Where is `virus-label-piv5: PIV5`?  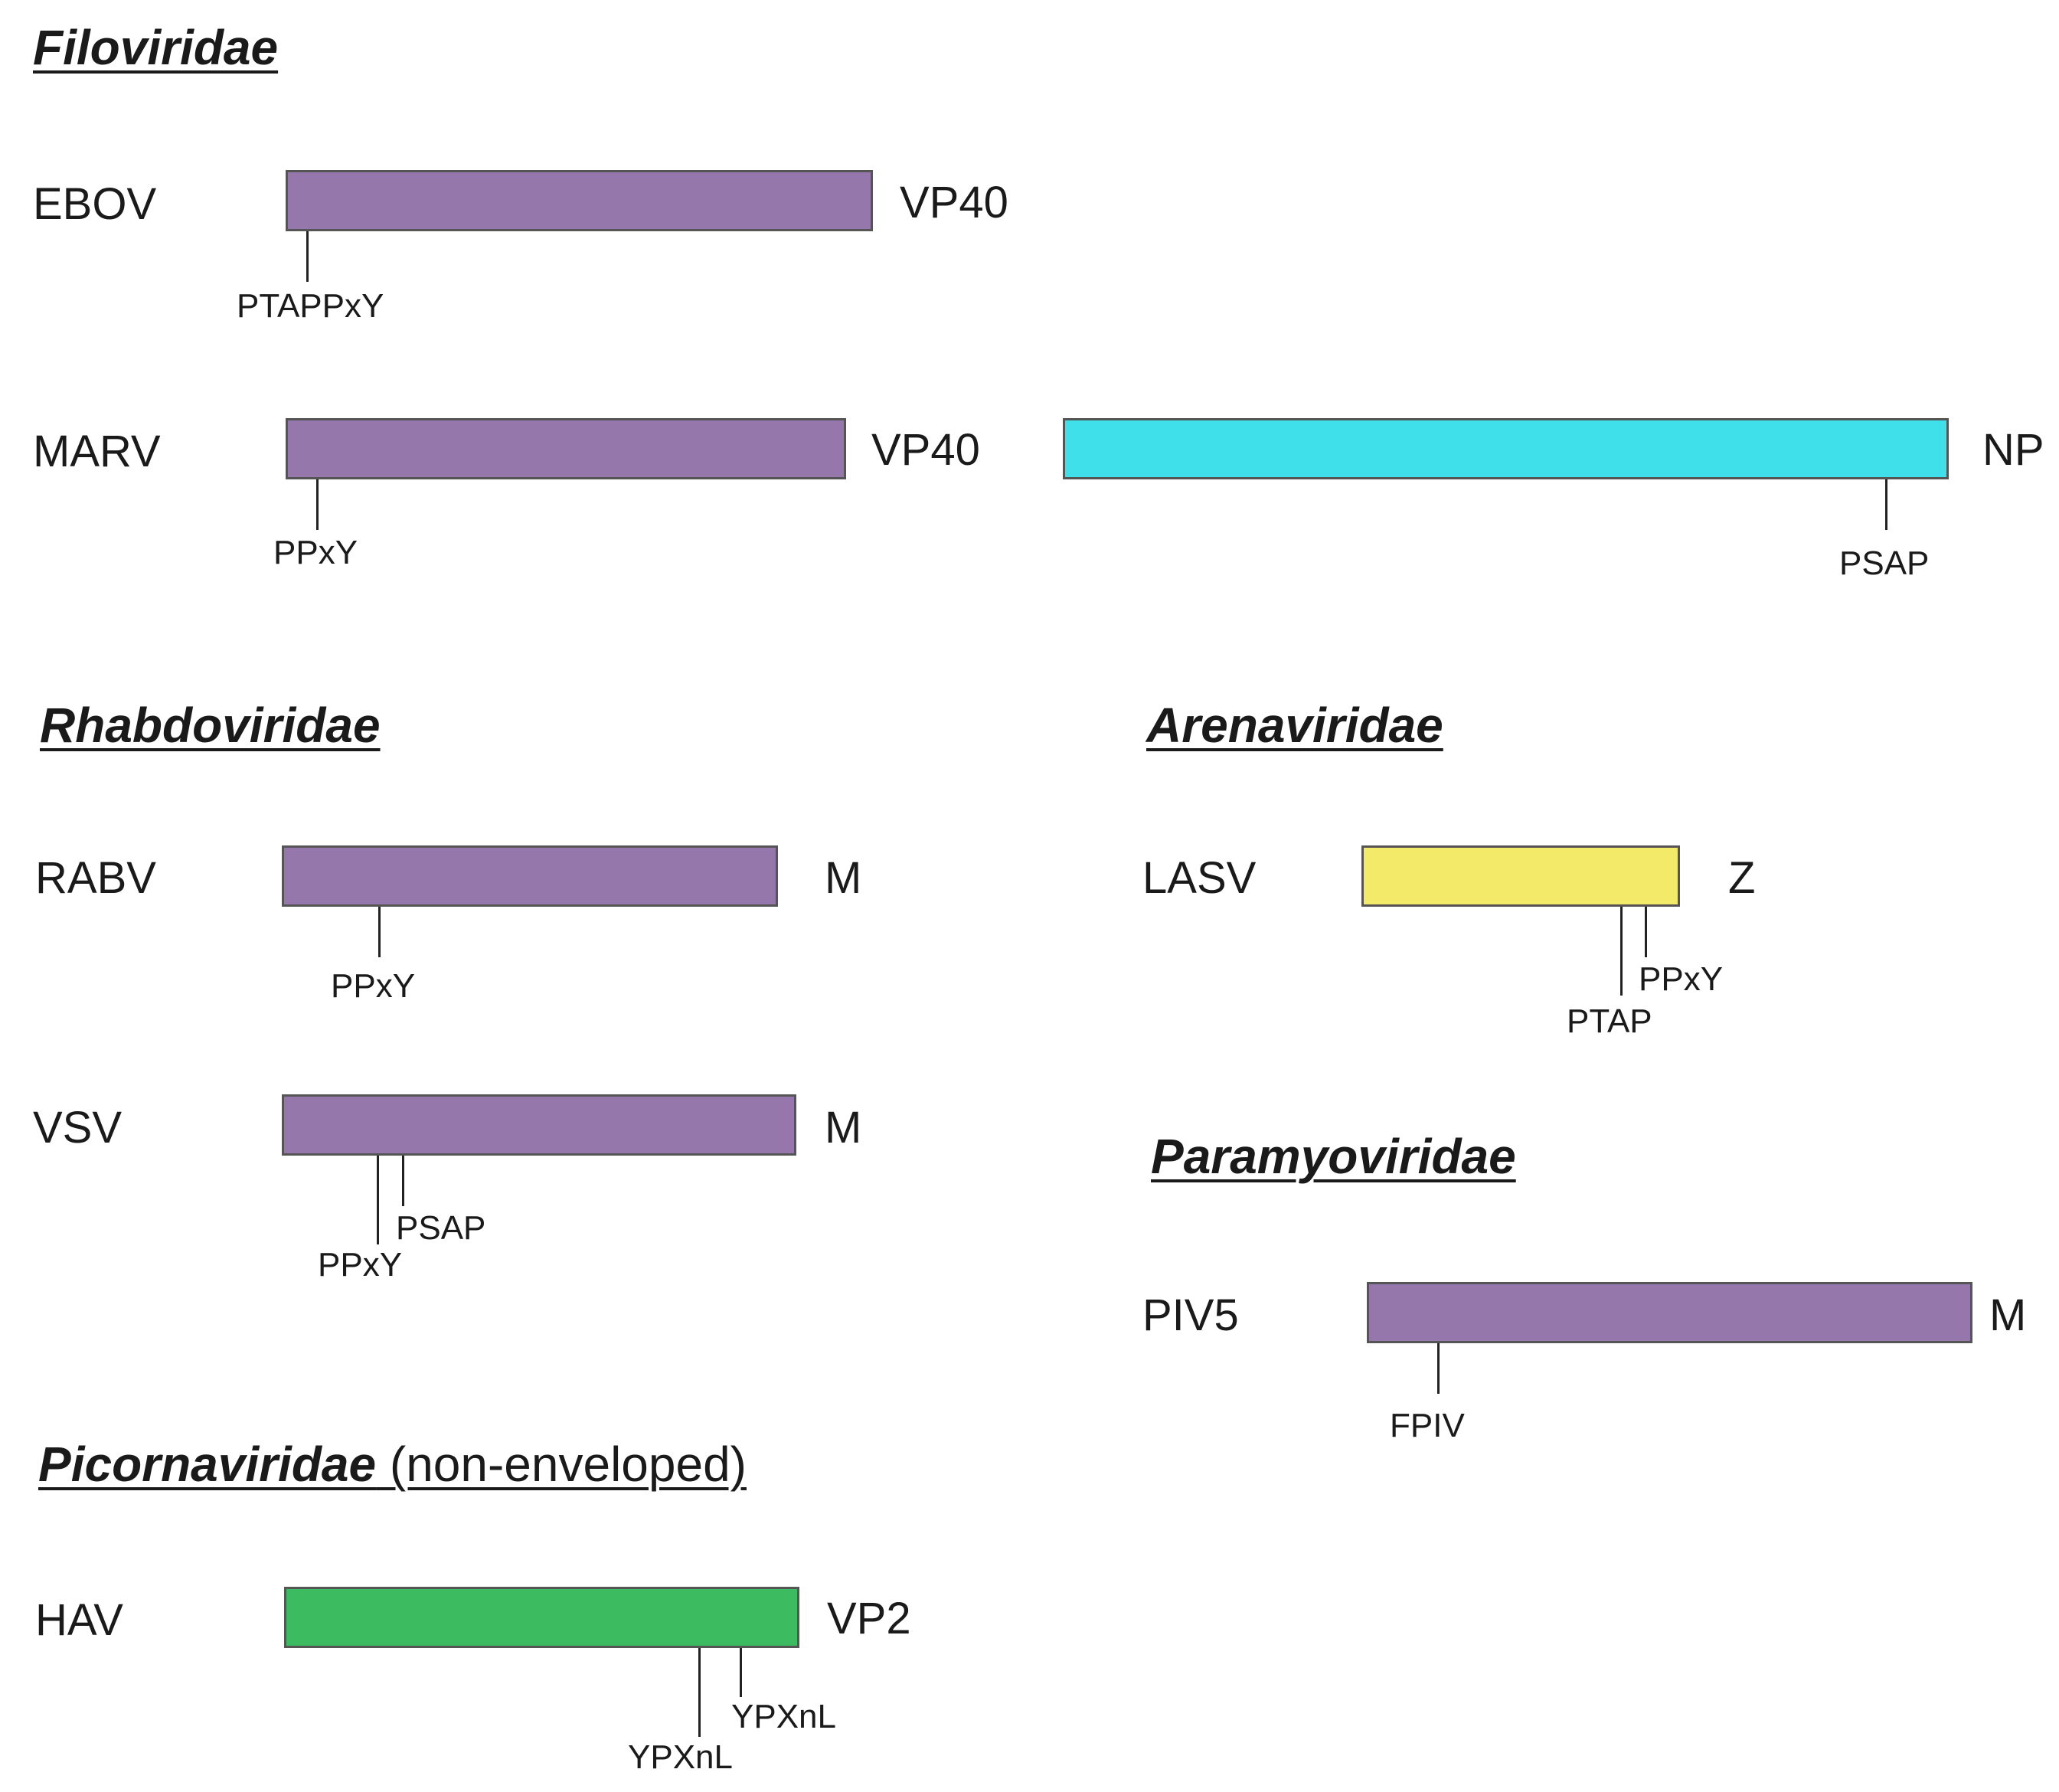
virus-label-piv5: PIV5 is located at coordinates (1190, 1315).